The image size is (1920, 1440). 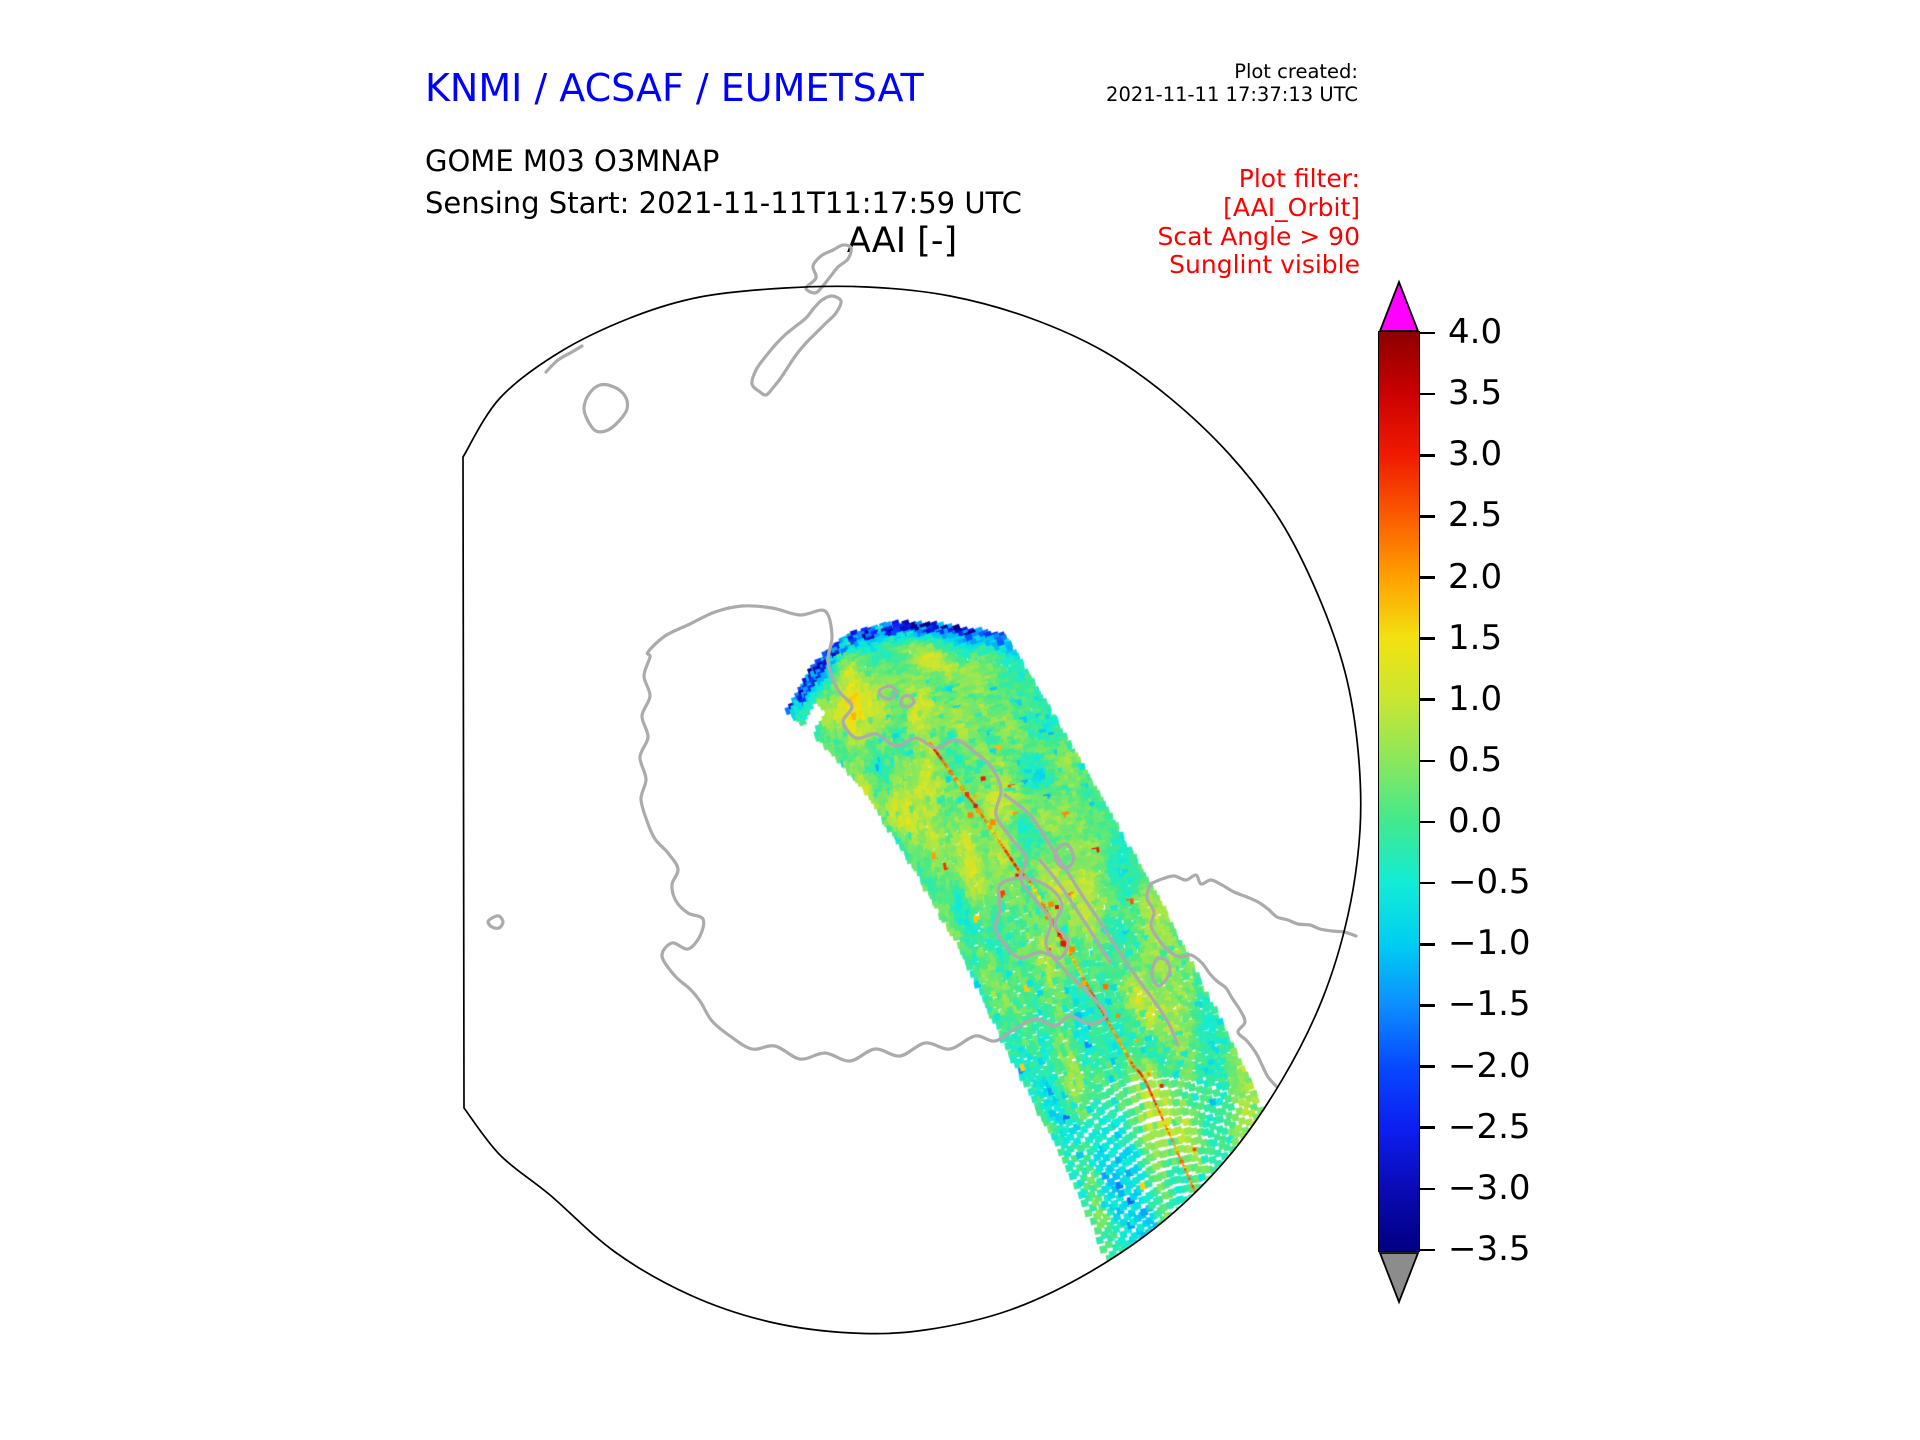 I want to click on colorbar-tick-label: 4.0, so click(x=1475, y=332).